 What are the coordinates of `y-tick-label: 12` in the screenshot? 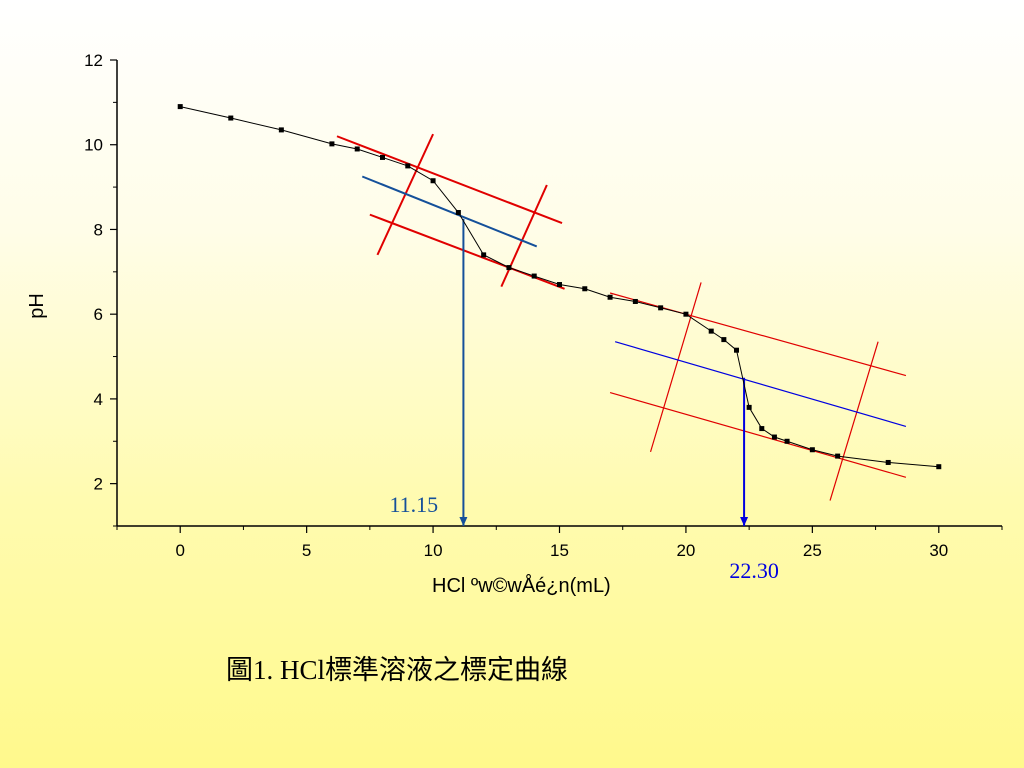 It's located at (93, 60).